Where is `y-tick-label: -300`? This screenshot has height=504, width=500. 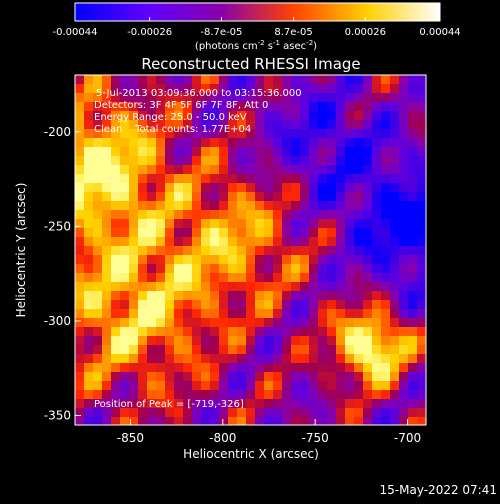 y-tick-label: -300 is located at coordinates (57, 321).